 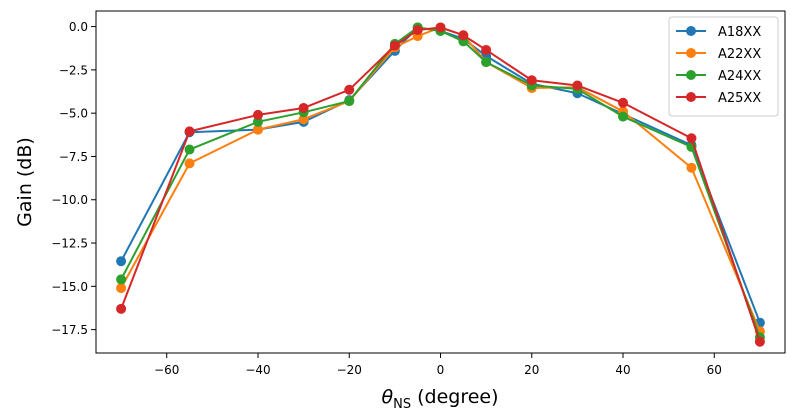 I want to click on x-tick-label: 20, so click(x=531, y=370).